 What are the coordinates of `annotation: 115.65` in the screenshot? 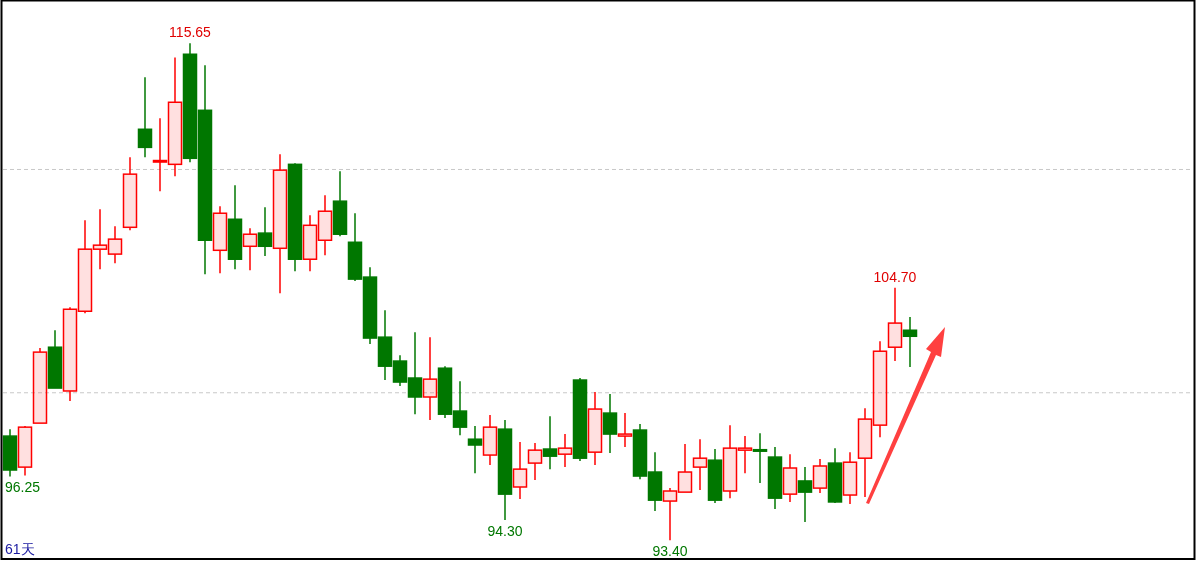 It's located at (190, 32).